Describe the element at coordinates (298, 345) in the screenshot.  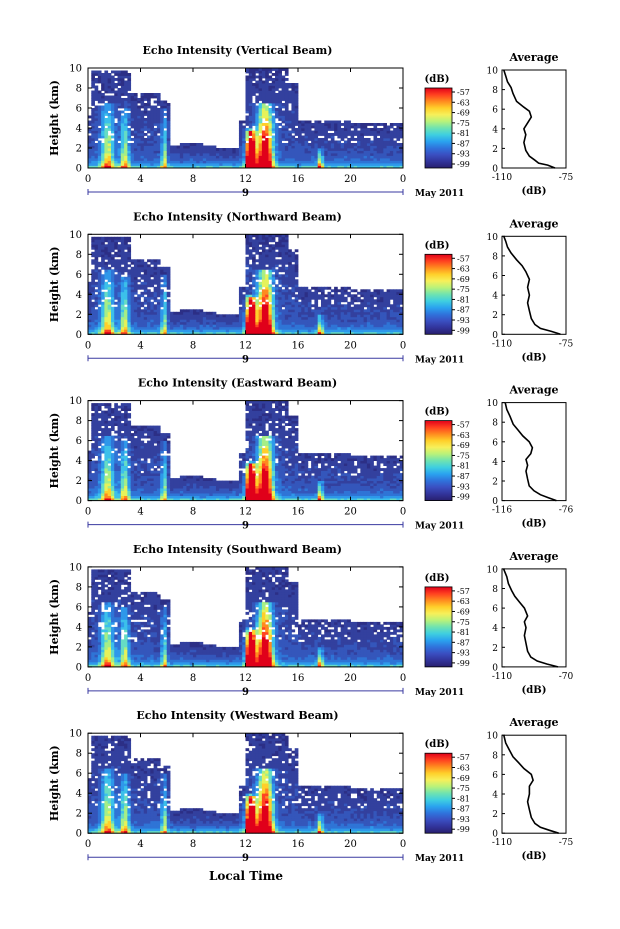
I see `x-tick-label: 16` at that location.